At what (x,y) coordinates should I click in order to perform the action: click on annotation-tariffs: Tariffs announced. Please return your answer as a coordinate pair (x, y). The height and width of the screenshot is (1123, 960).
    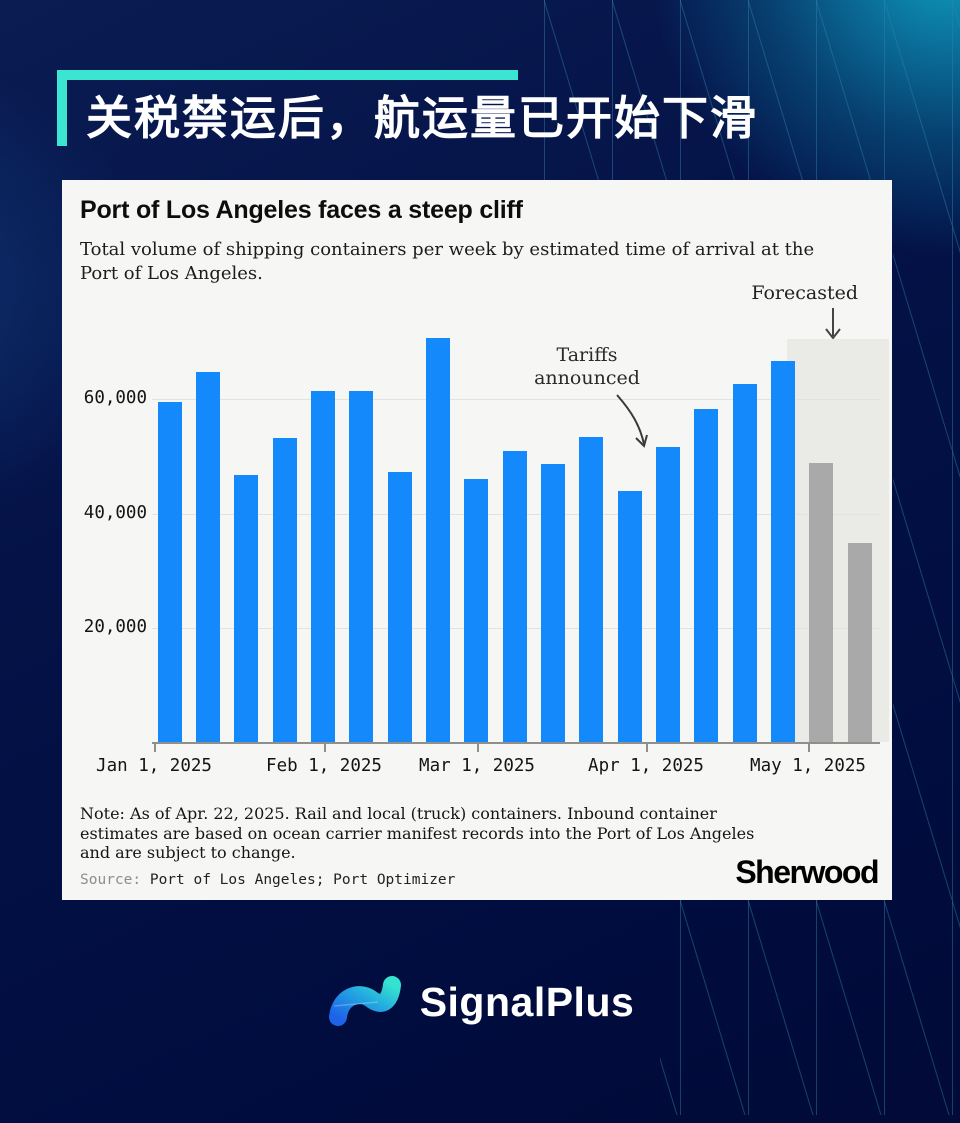
    Looking at the image, I should click on (587, 367).